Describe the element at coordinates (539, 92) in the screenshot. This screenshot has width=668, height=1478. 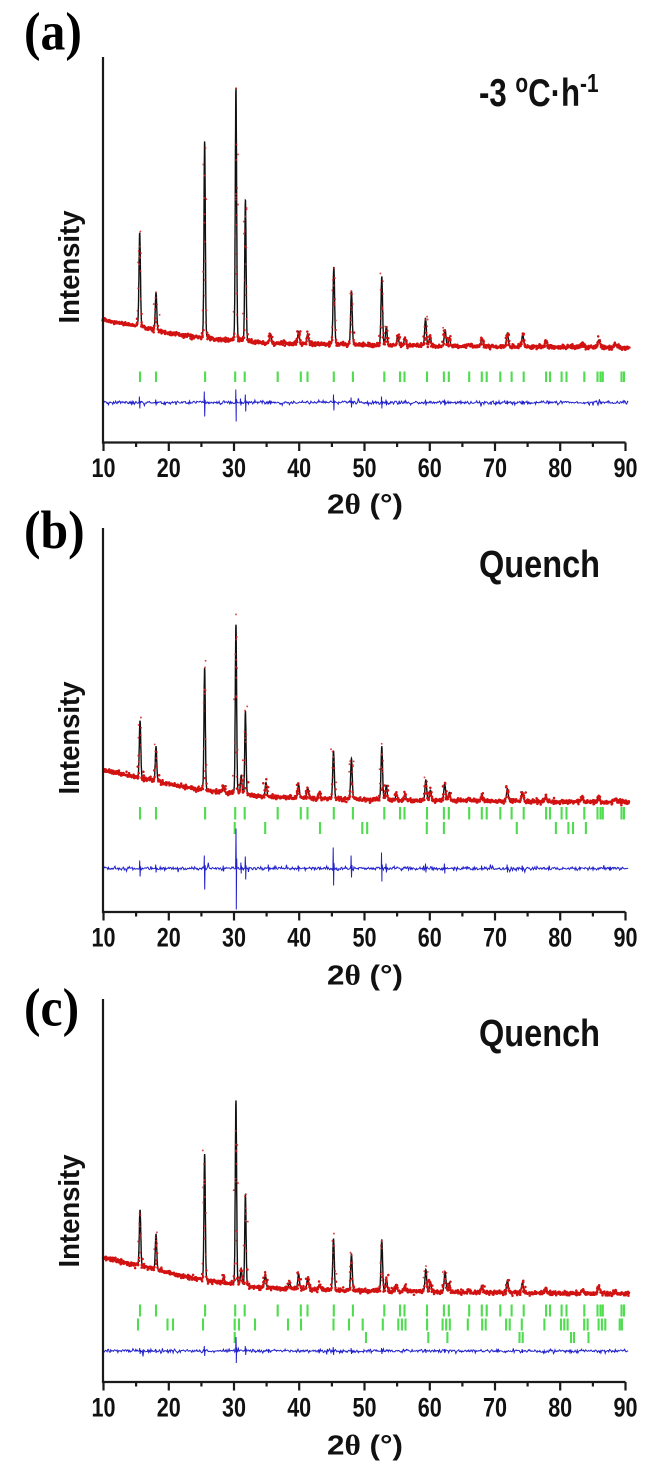
I see `svg-text: -3 oC·h-1` at that location.